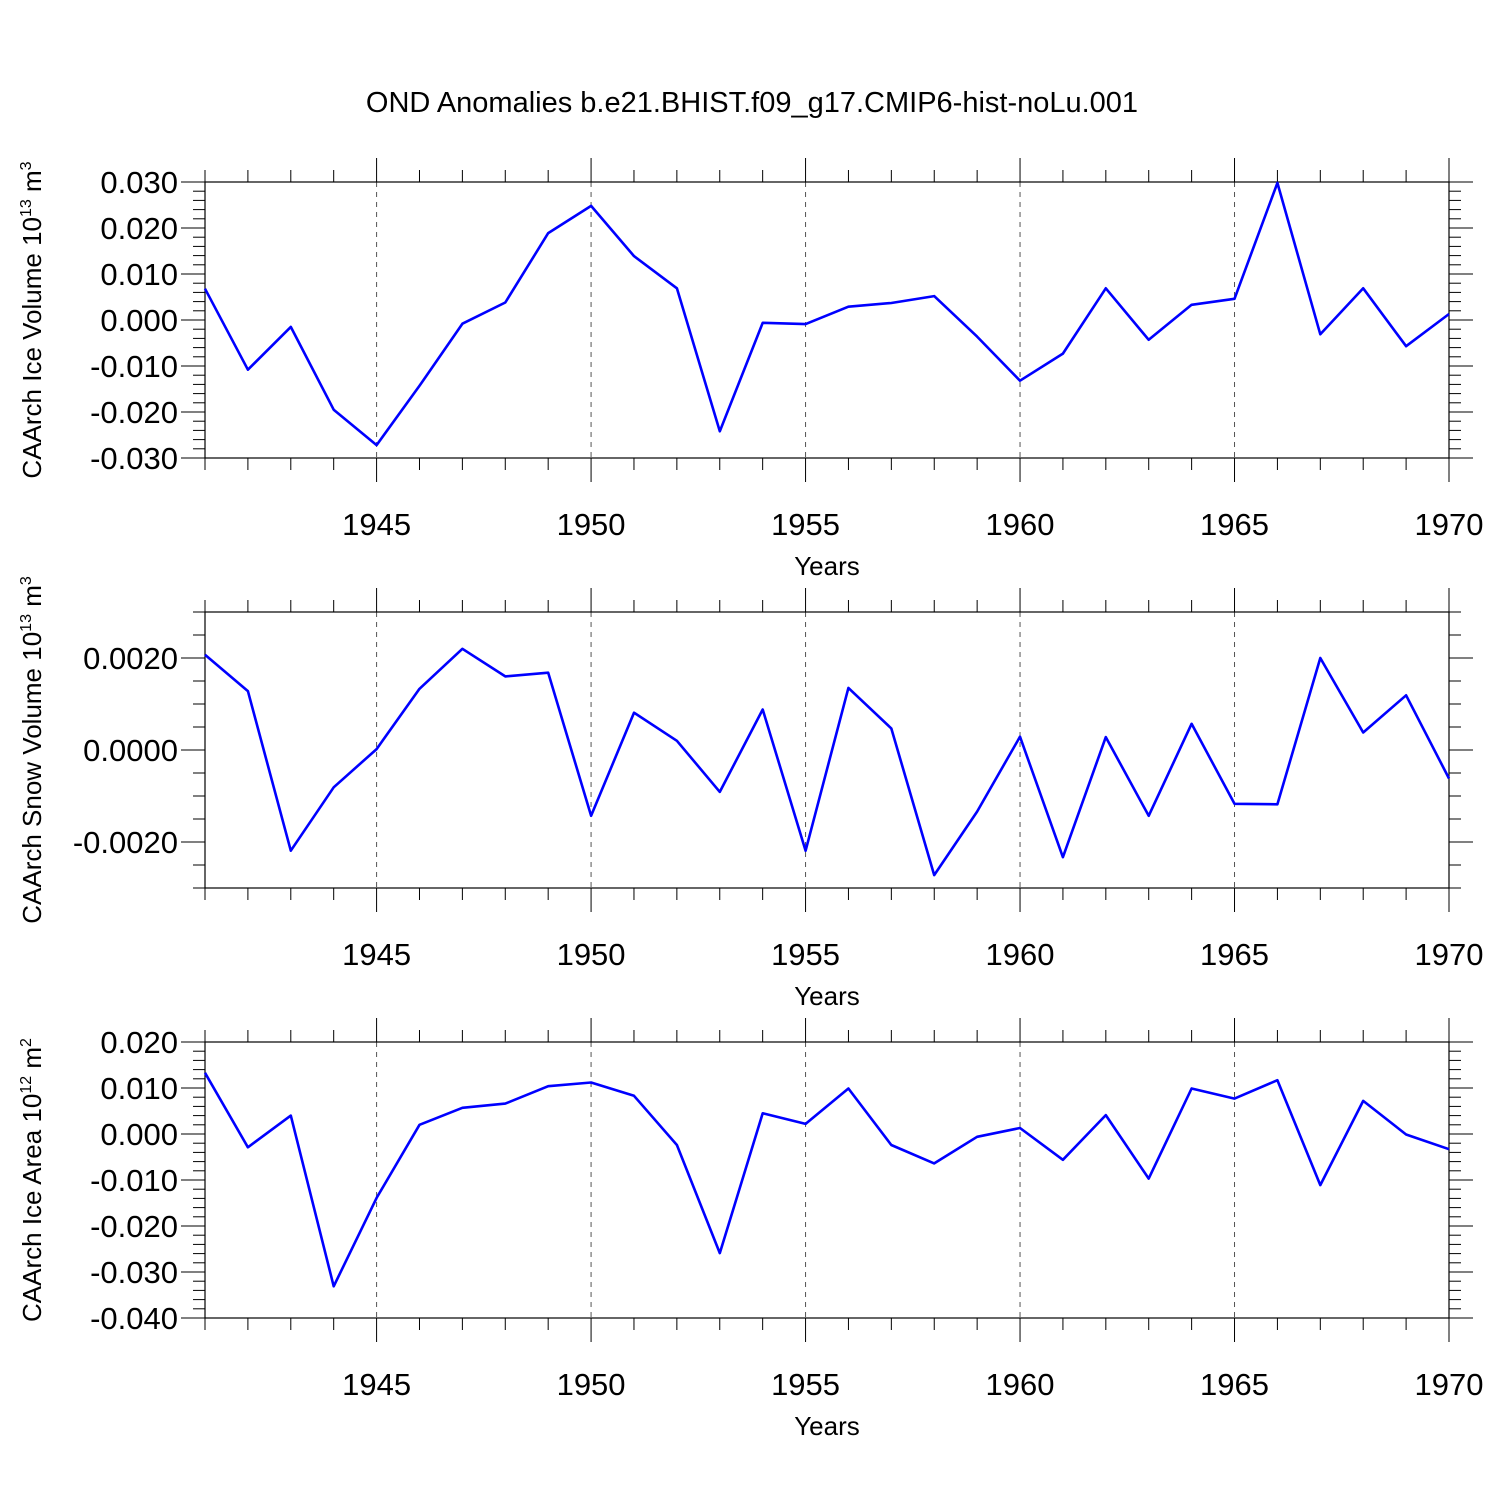 The width and height of the screenshot is (1500, 1500). Describe the element at coordinates (130, 750) in the screenshot. I see `y-tick-label: 0.0000` at that location.